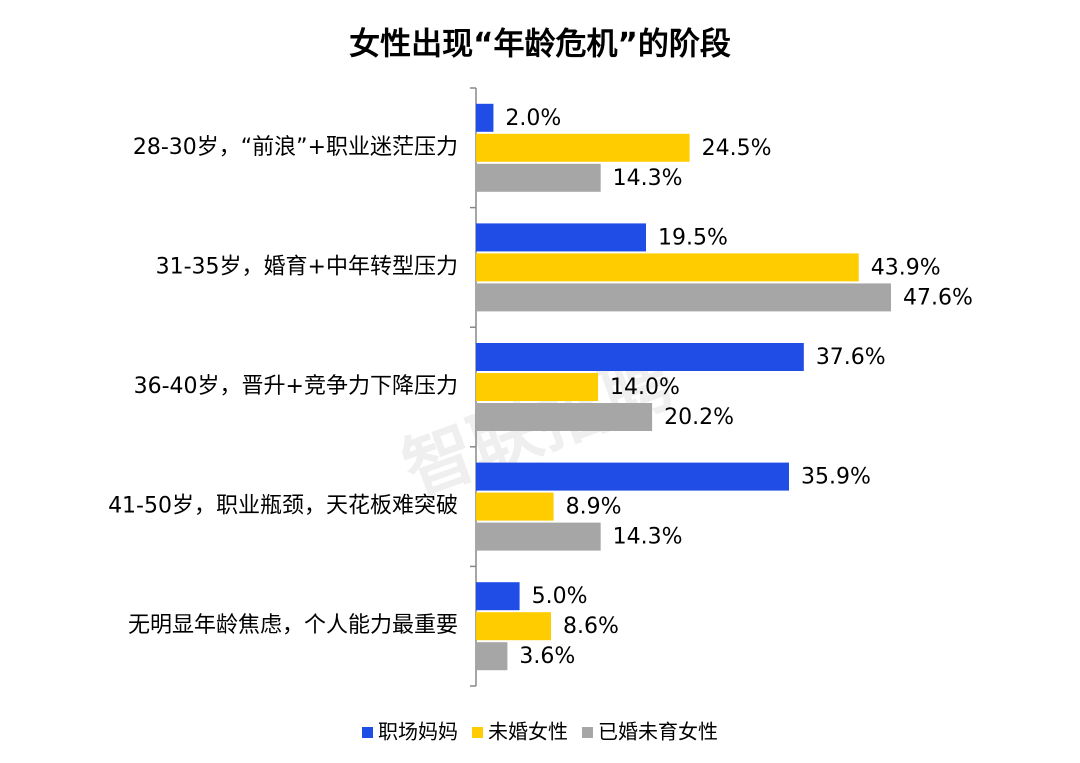 This screenshot has height=763, width=1080. Describe the element at coordinates (296, 386) in the screenshot. I see `category-label: 36-40岁，晋升+竞争力下降压力` at that location.